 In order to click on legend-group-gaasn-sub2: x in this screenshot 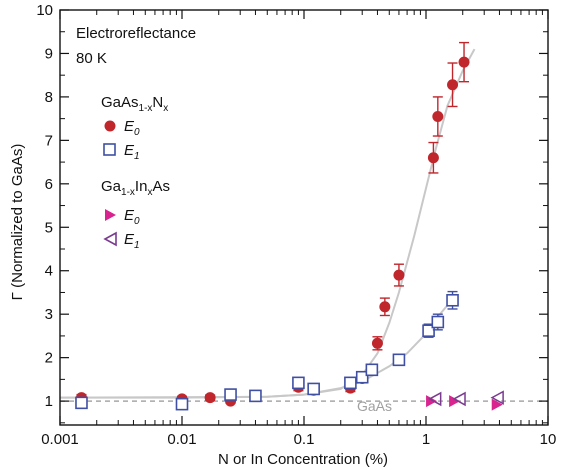, I will do `click(165, 108)`.